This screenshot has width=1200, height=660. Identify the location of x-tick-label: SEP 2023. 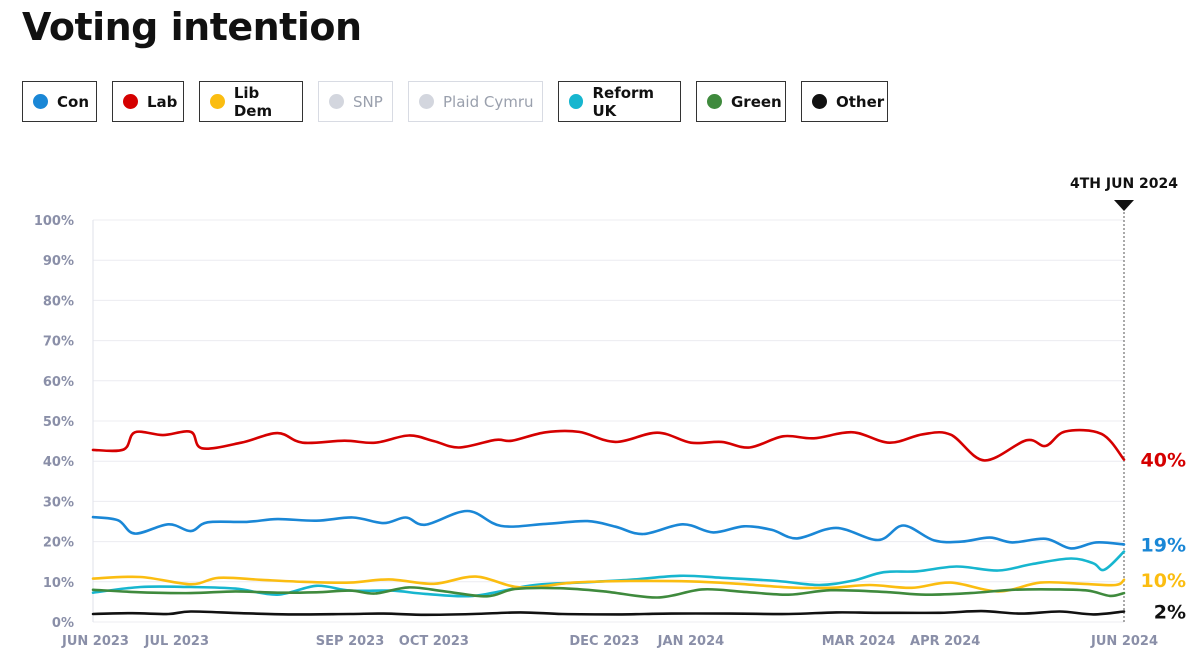
(350, 641).